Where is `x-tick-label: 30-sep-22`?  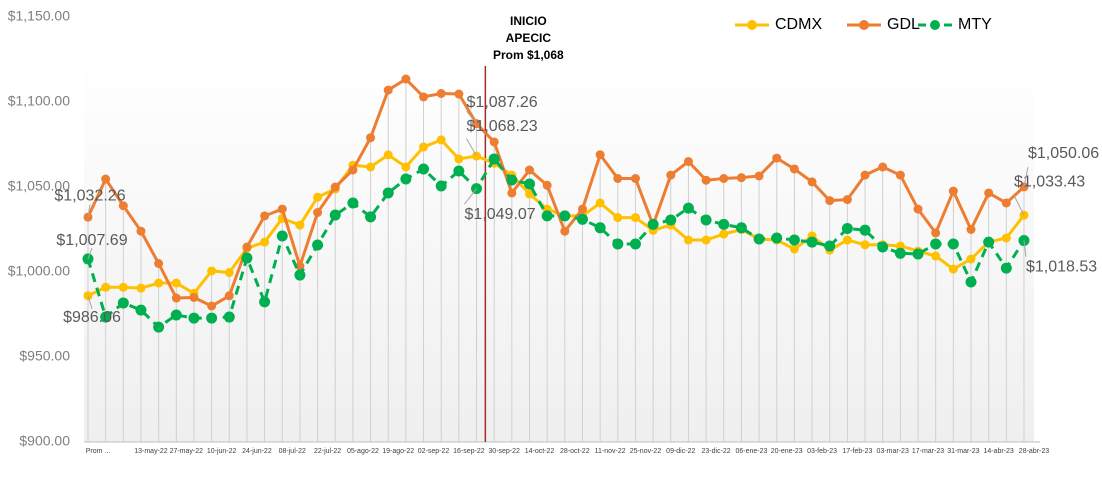
x-tick-label: 30-sep-22 is located at coordinates (504, 451).